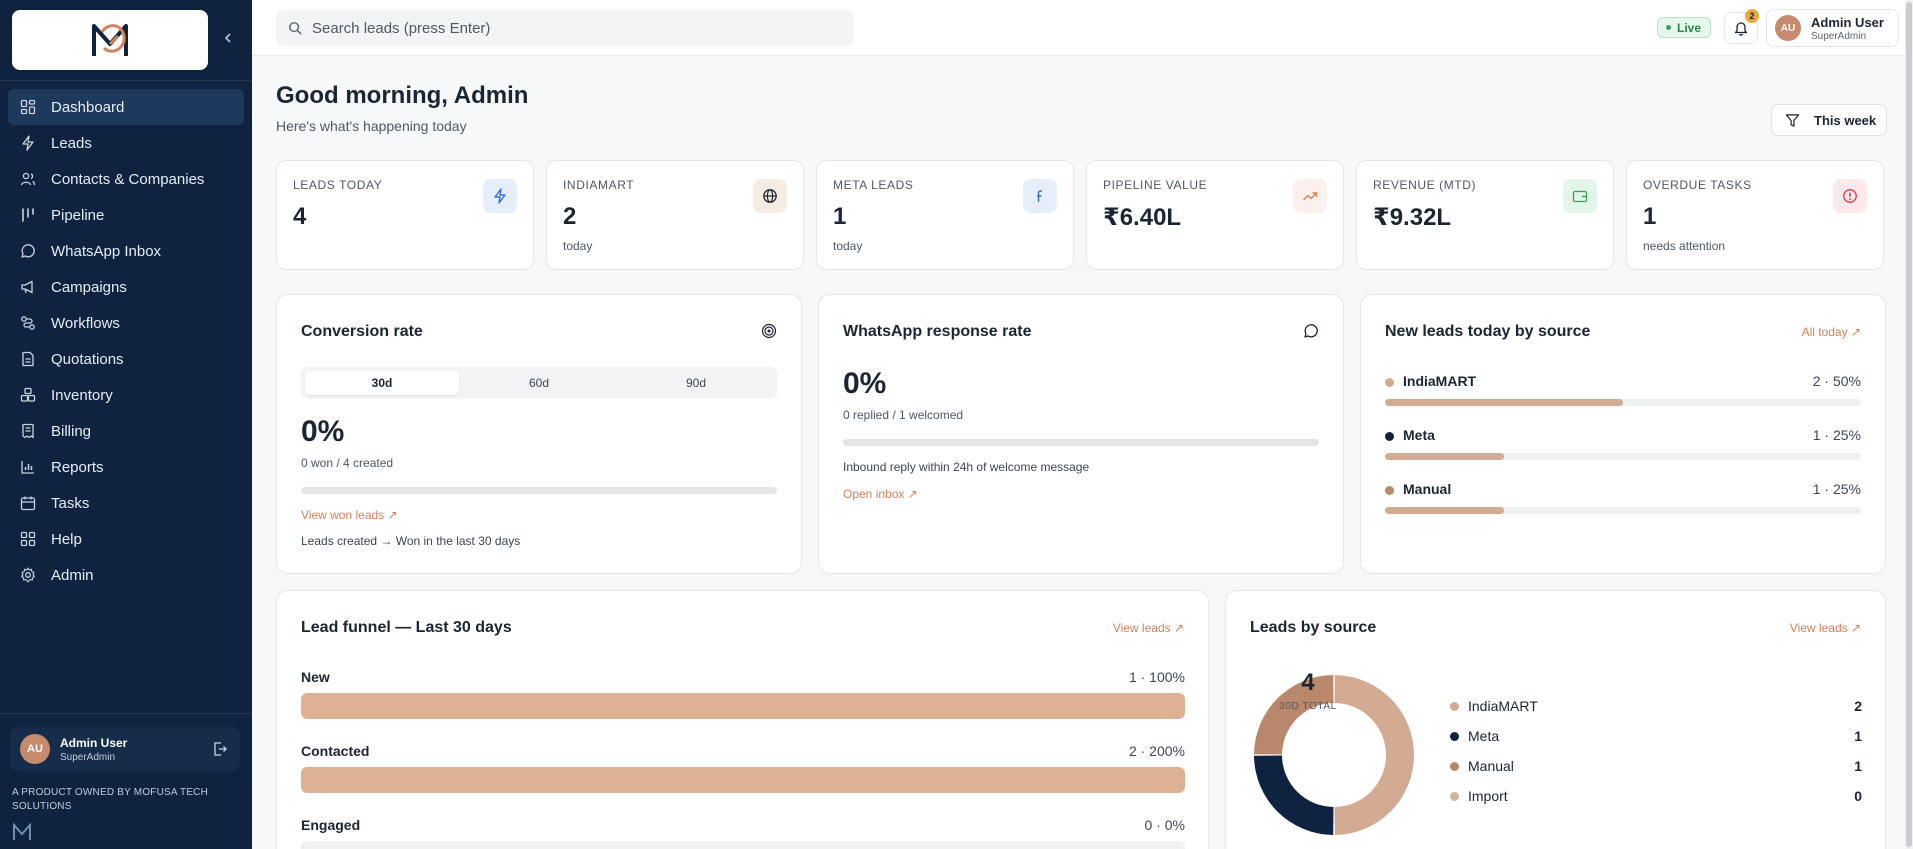 The width and height of the screenshot is (1913, 849). Describe the element at coordinates (405, 215) in the screenshot. I see `stat-card-leads-today: LEADS TODAY 4` at that location.